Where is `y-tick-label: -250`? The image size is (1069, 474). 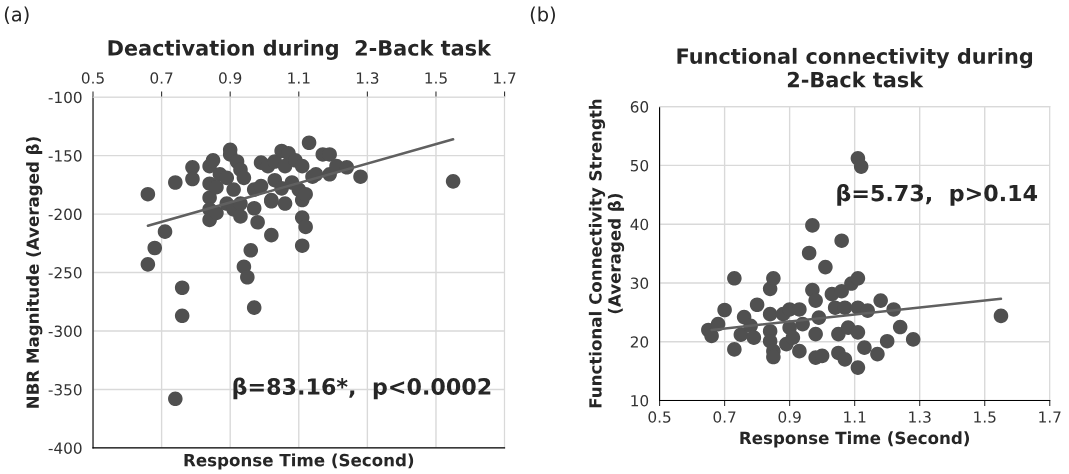 y-tick-label: -250 is located at coordinates (65, 273).